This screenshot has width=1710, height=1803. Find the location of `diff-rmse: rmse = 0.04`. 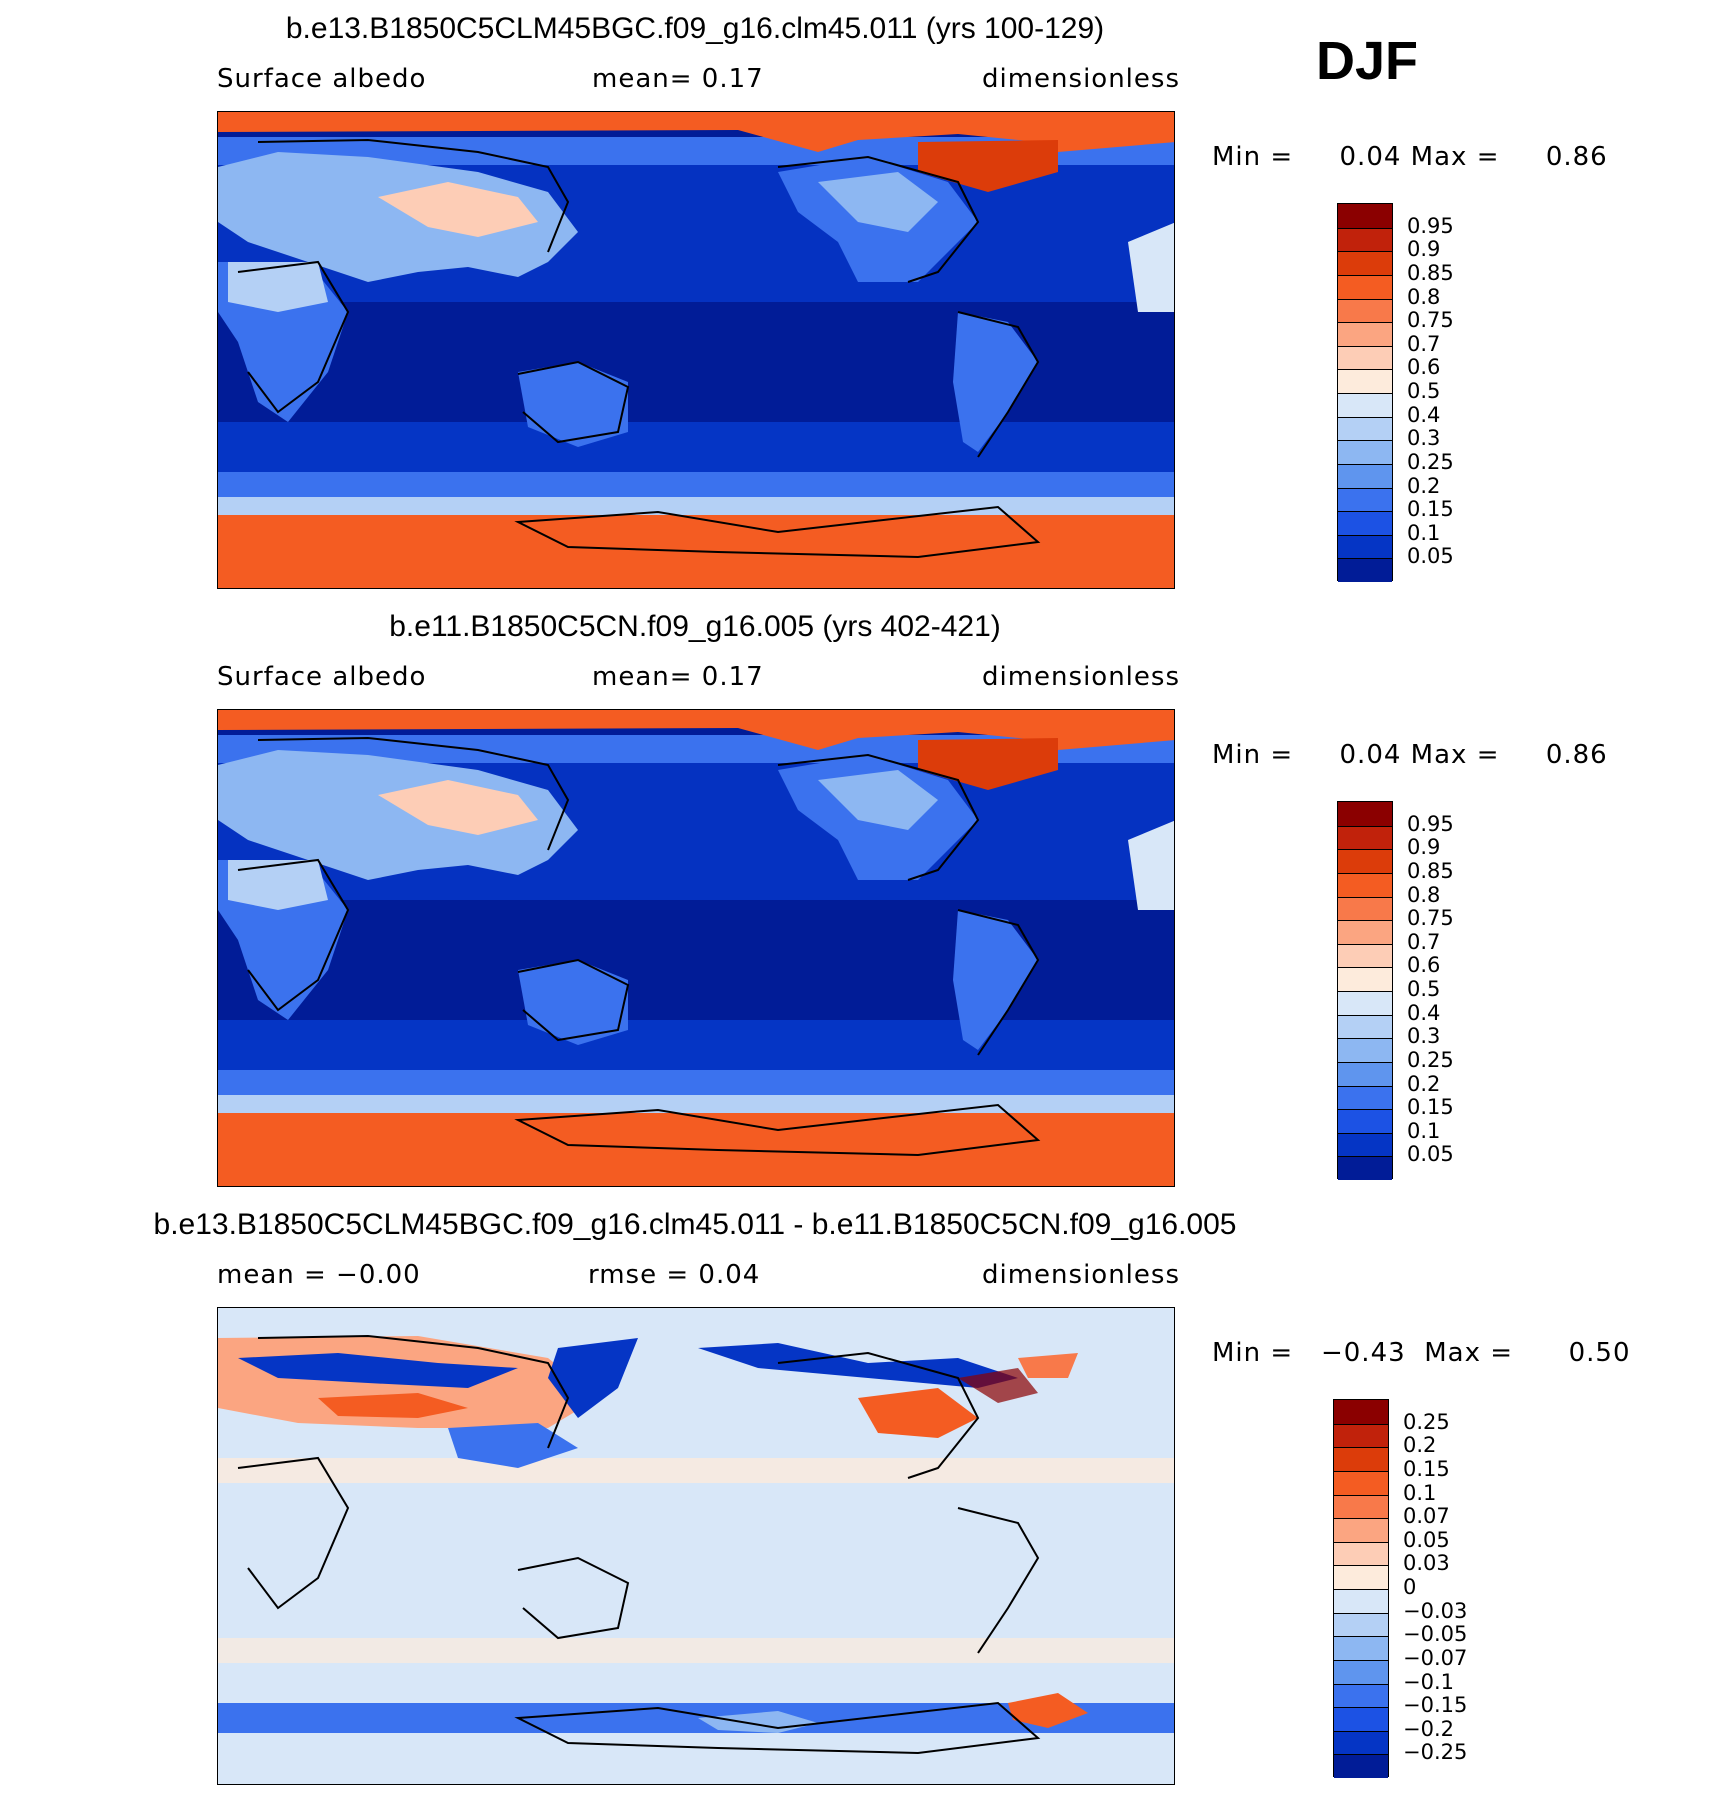

diff-rmse: rmse = 0.04 is located at coordinates (674, 1275).